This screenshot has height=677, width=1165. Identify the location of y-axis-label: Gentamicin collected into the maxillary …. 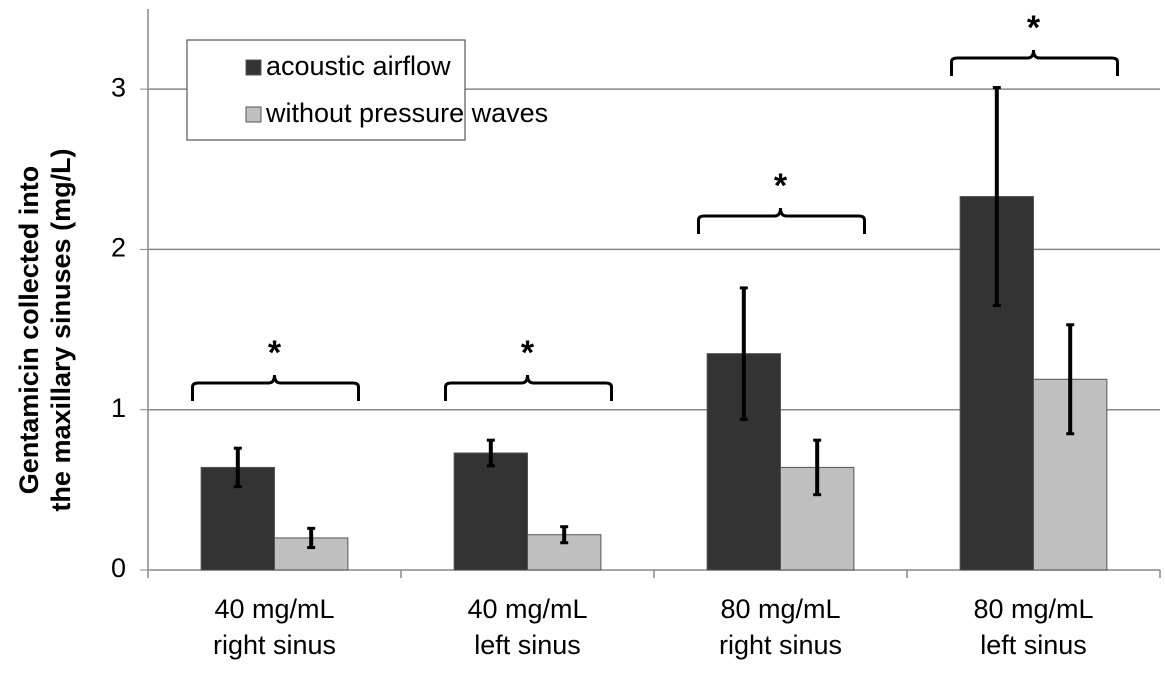
(45, 329).